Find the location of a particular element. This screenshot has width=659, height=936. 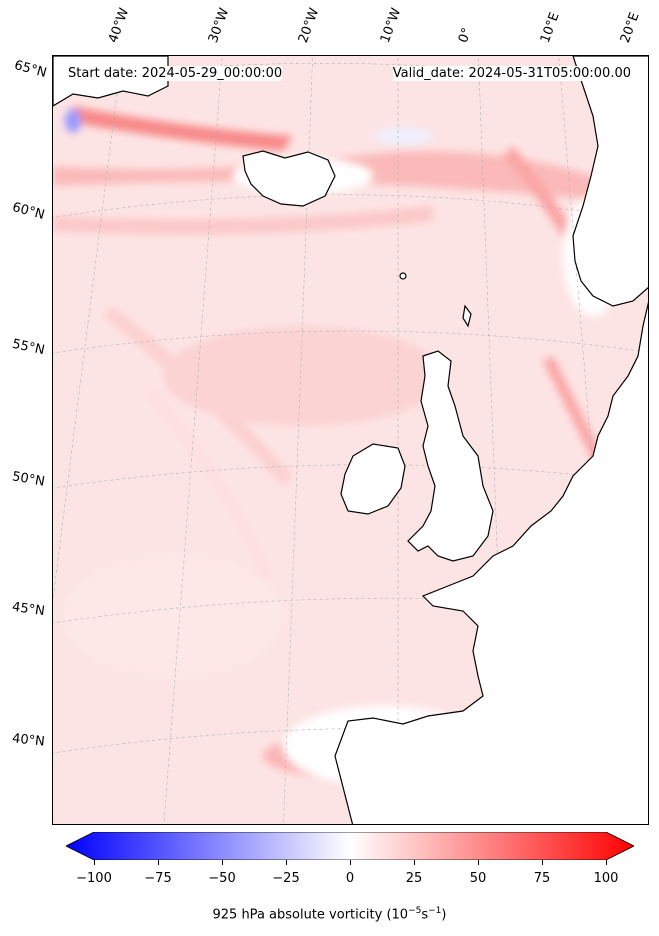

lon-label-0: 0° is located at coordinates (465, 35).